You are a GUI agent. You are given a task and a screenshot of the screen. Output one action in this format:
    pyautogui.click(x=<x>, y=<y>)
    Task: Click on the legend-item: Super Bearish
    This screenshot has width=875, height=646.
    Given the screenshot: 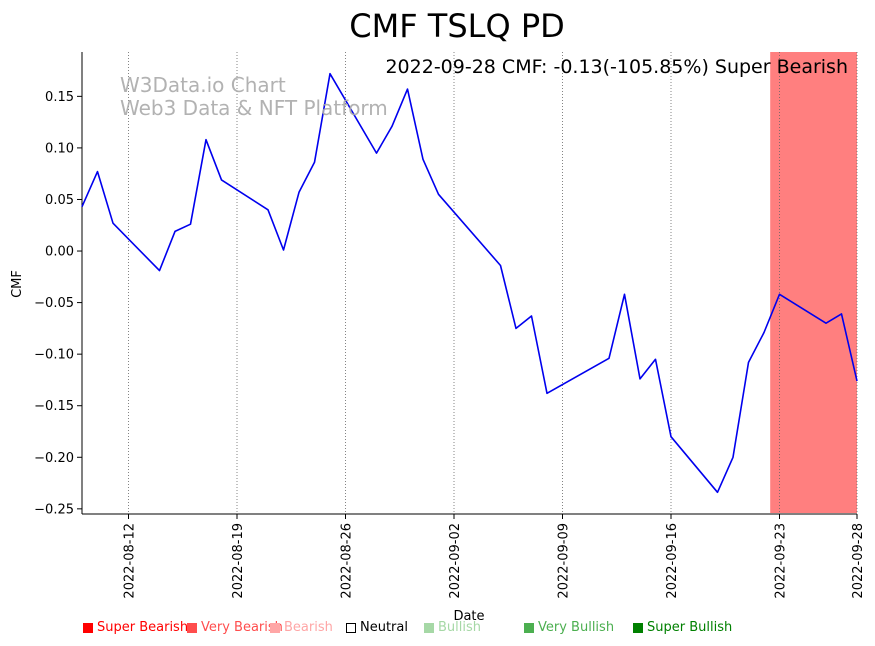 What is the action you would take?
    pyautogui.click(x=135, y=627)
    